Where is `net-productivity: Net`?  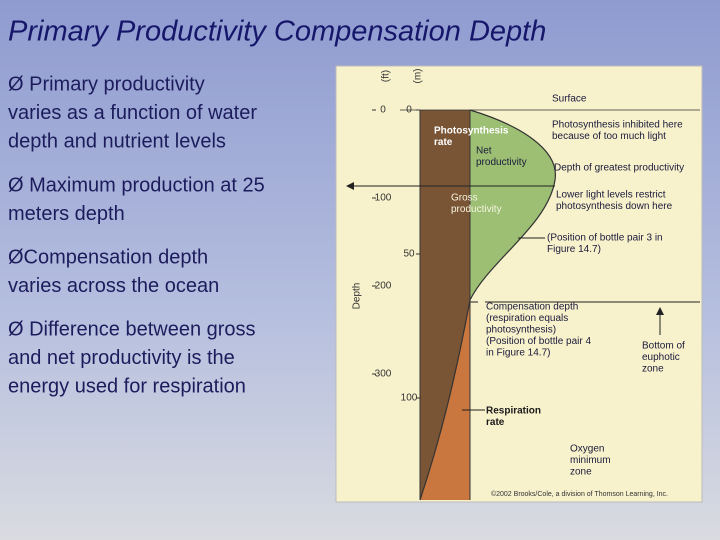 net-productivity: Net is located at coordinates (484, 151).